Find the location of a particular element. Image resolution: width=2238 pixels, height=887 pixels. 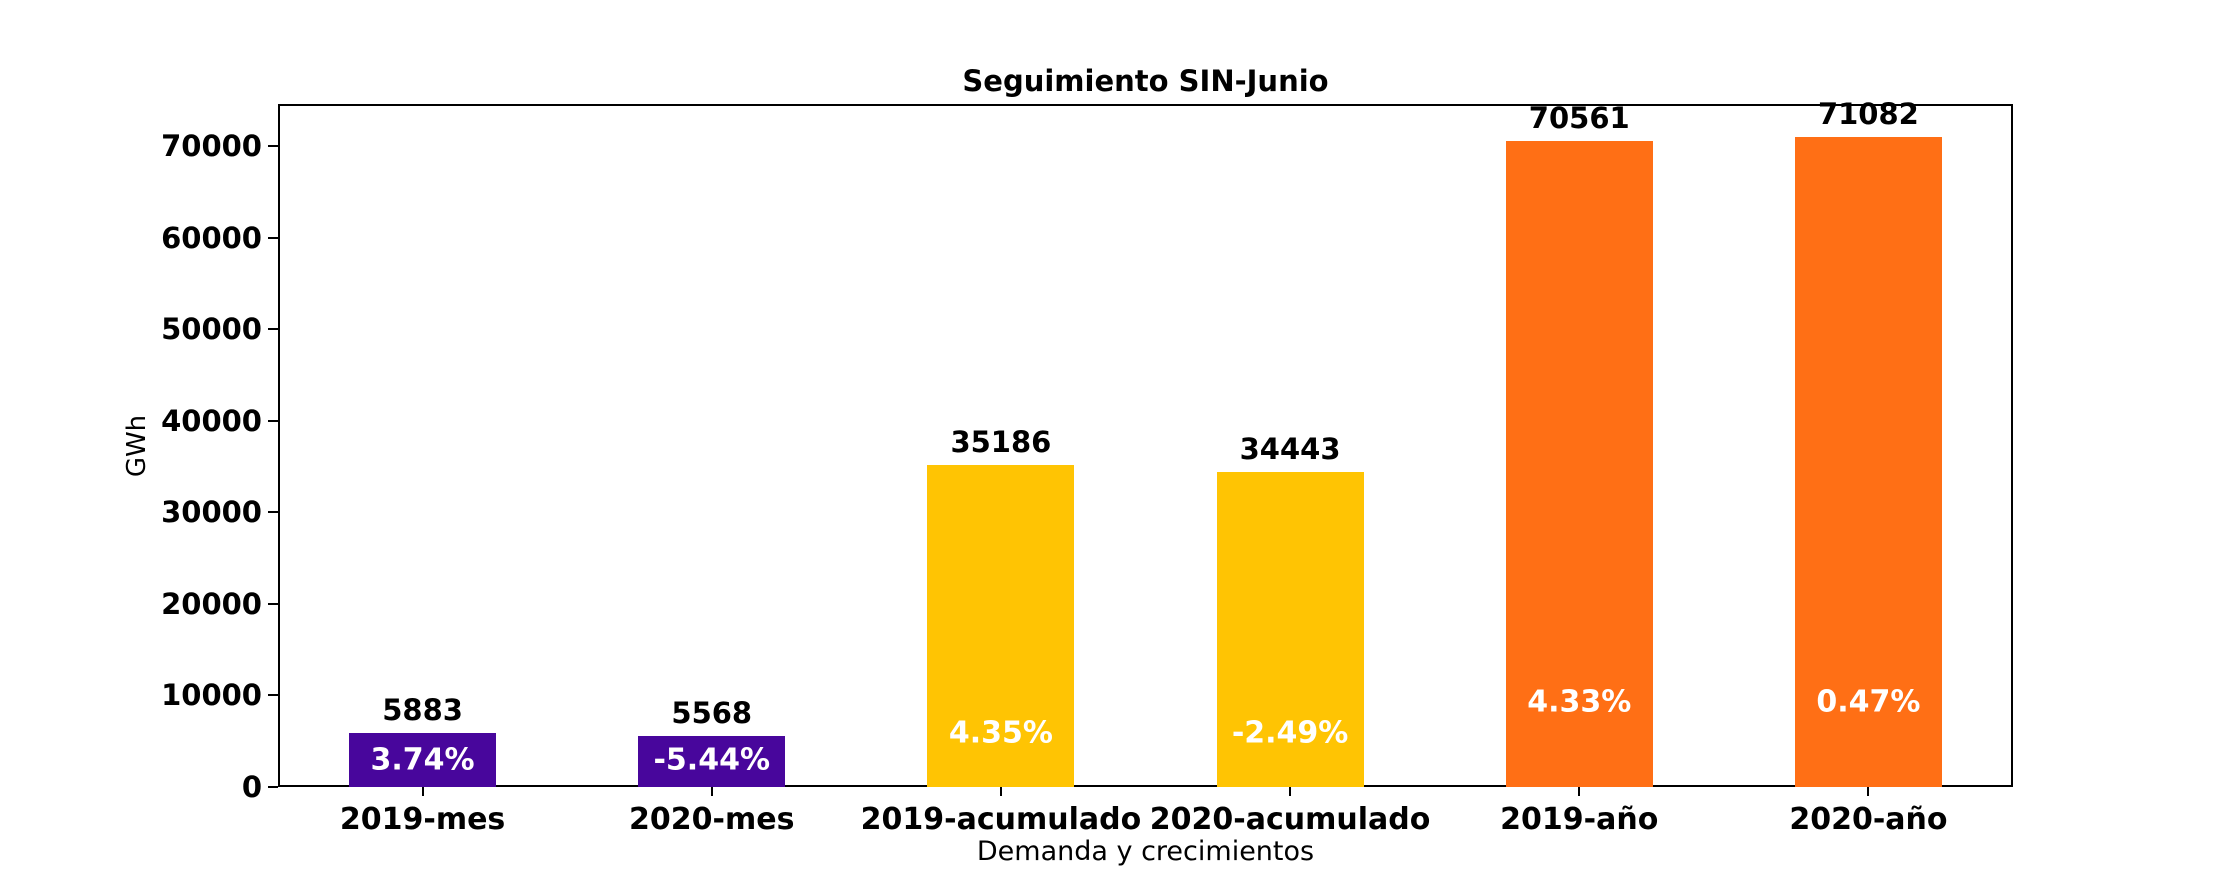

y-tick-label: 0 is located at coordinates (251, 787).